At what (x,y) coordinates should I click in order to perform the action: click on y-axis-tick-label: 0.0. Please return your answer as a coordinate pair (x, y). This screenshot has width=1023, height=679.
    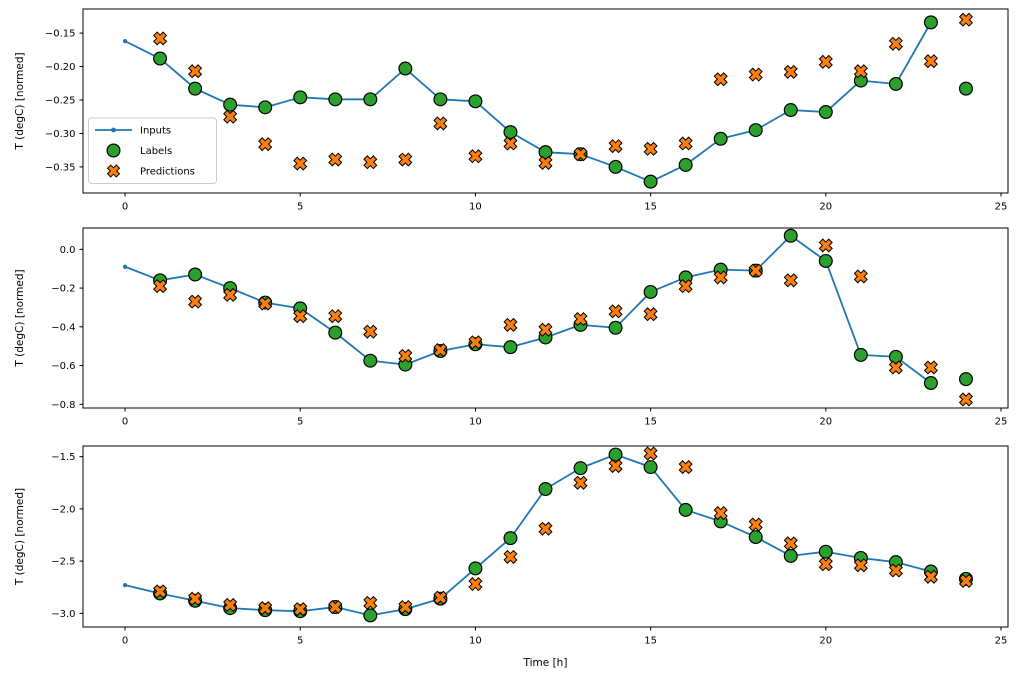
    Looking at the image, I should click on (68, 250).